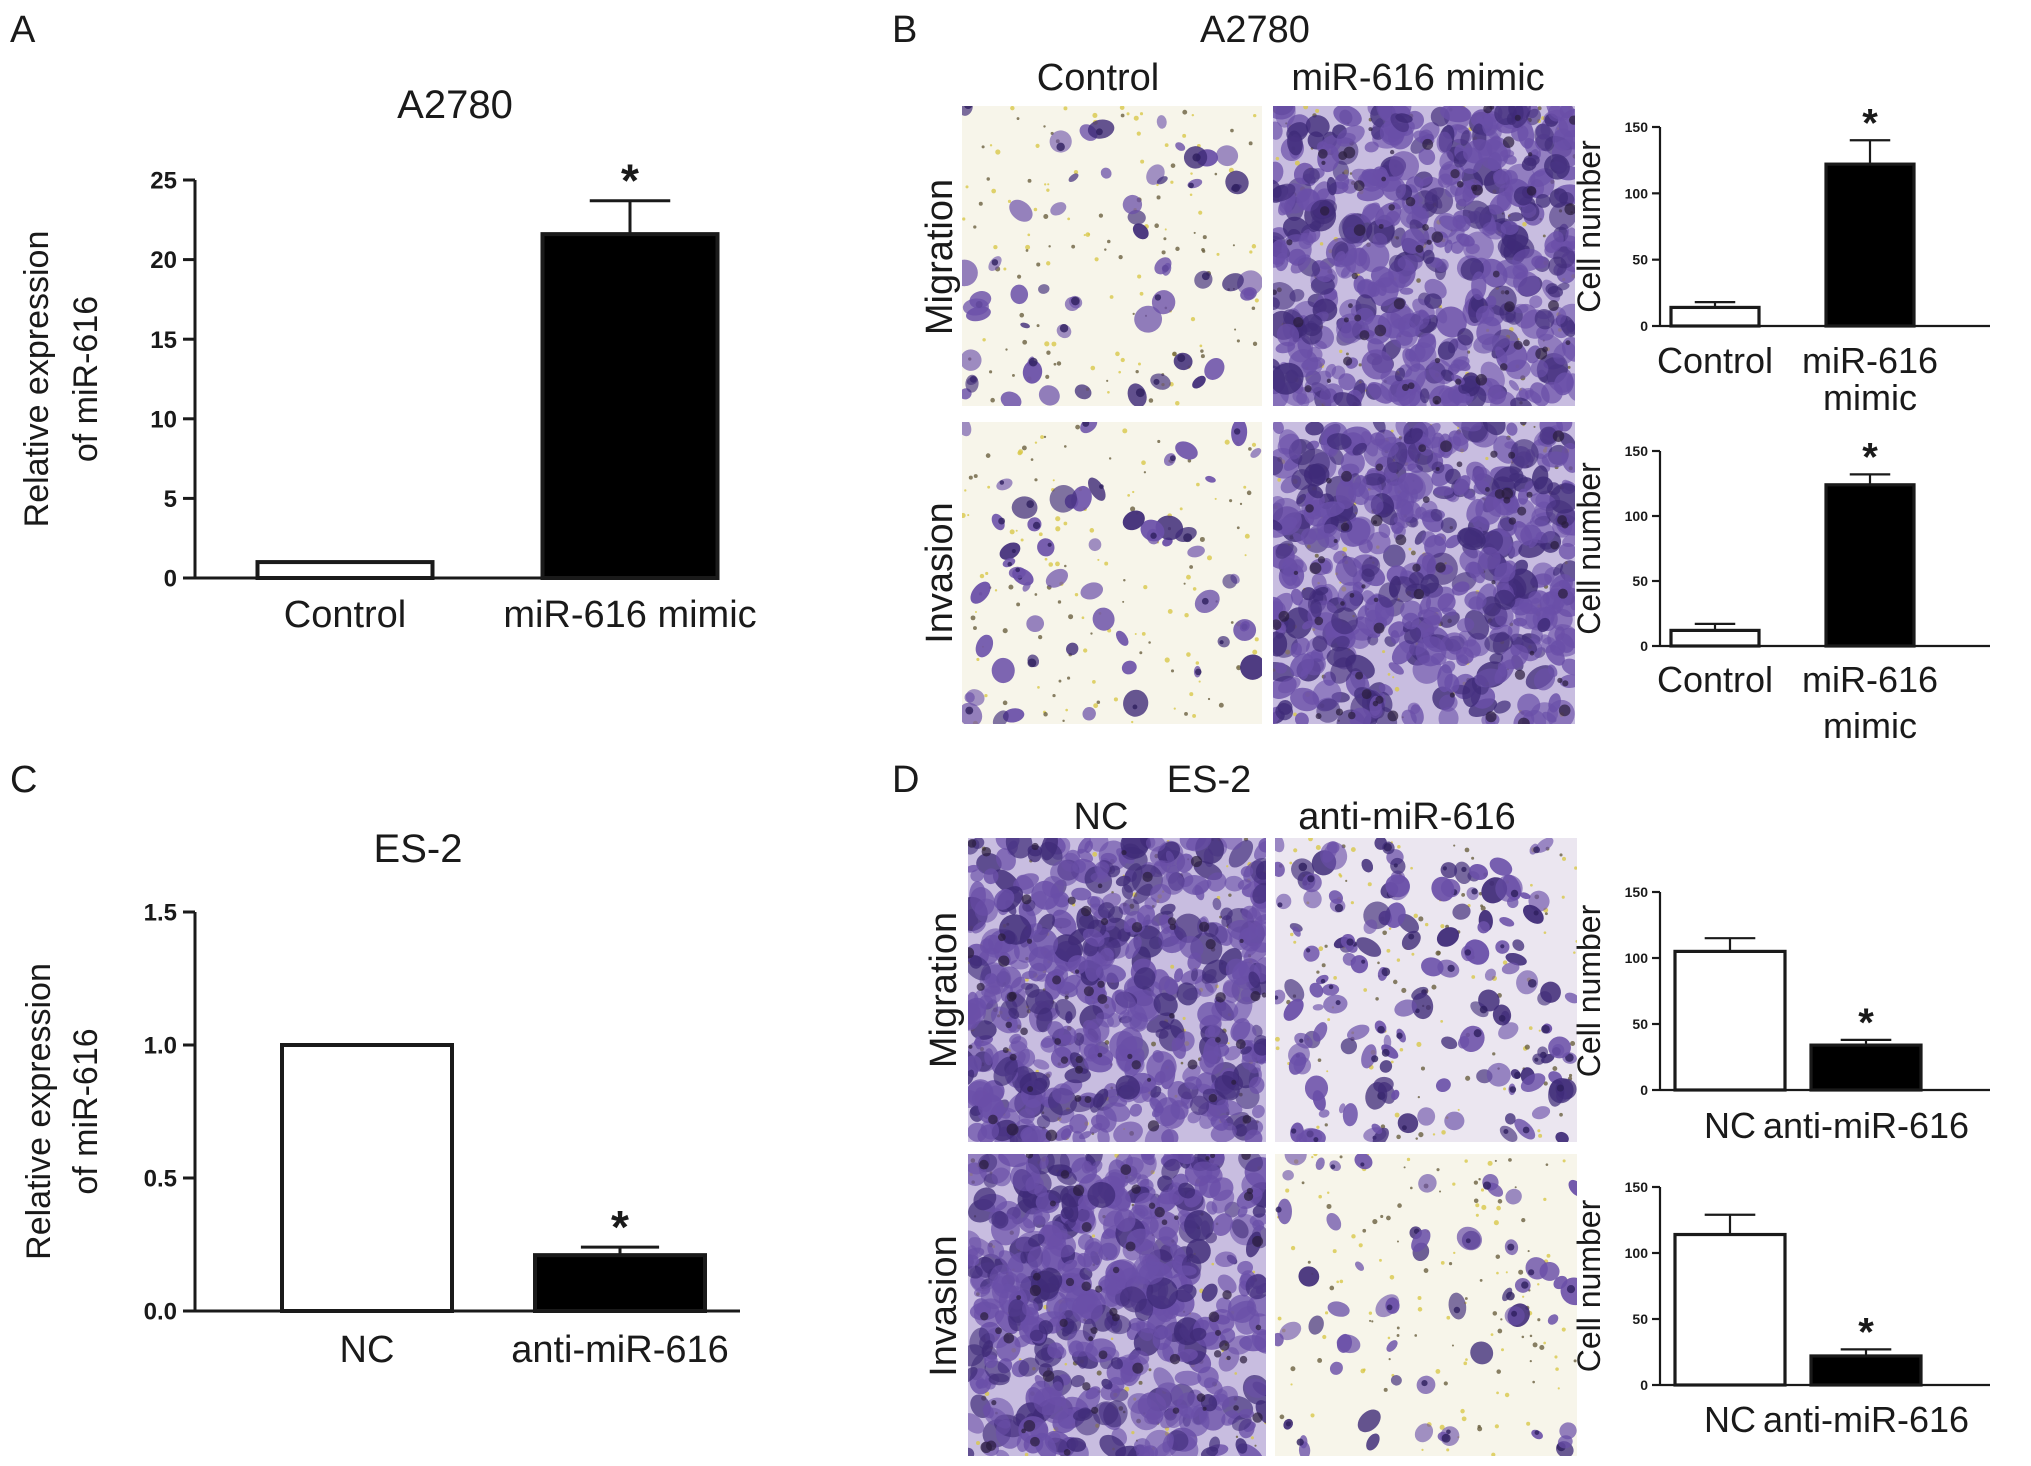  Describe the element at coordinates (163, 181) in the screenshot. I see `y-tick-label: 25` at that location.